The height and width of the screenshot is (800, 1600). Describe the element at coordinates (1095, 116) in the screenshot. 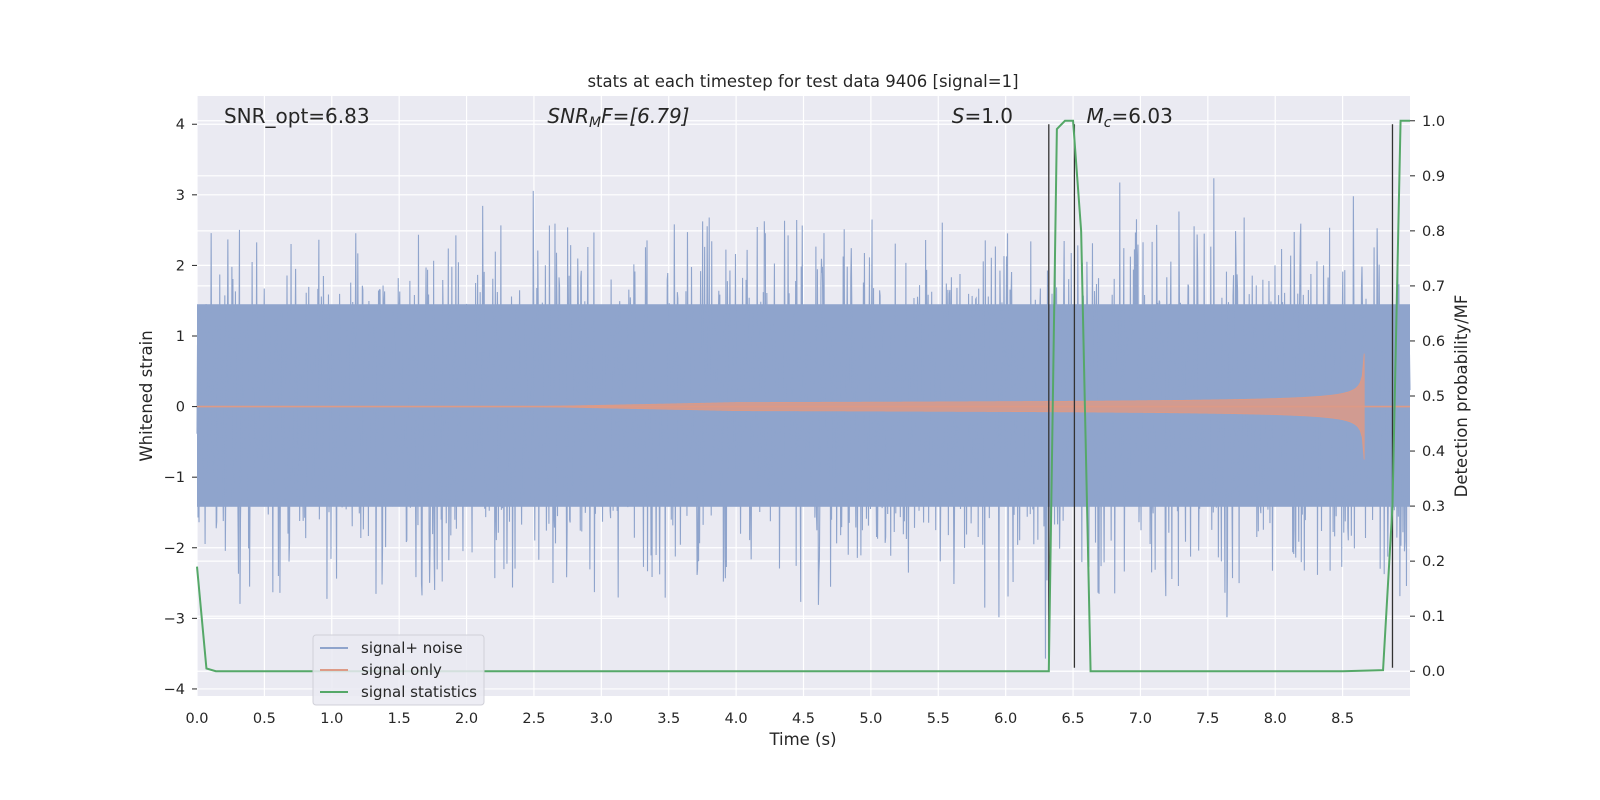

I see `annotation-main: M` at that location.